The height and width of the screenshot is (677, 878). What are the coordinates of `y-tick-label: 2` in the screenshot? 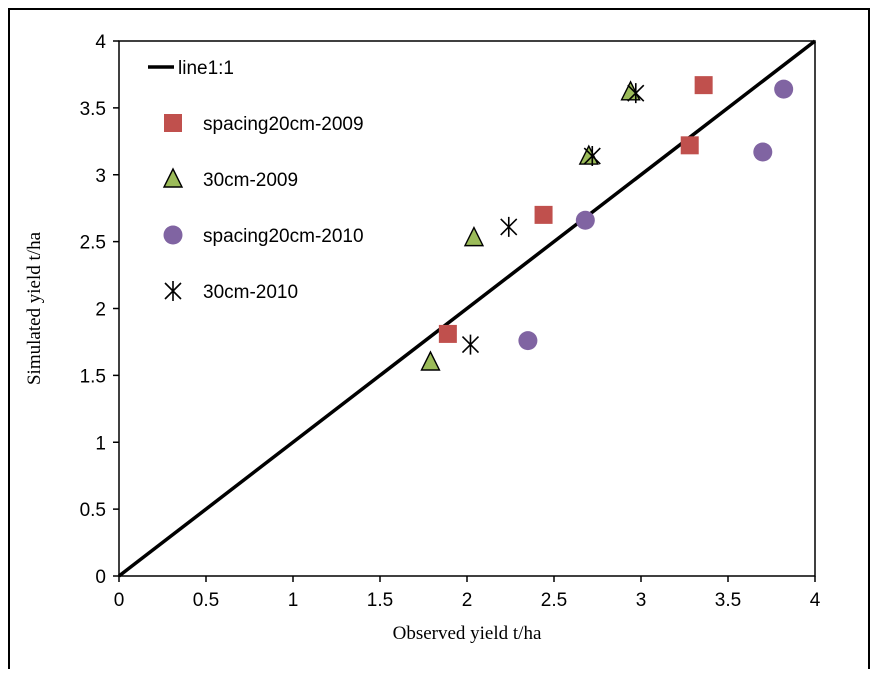 It's located at (100, 310).